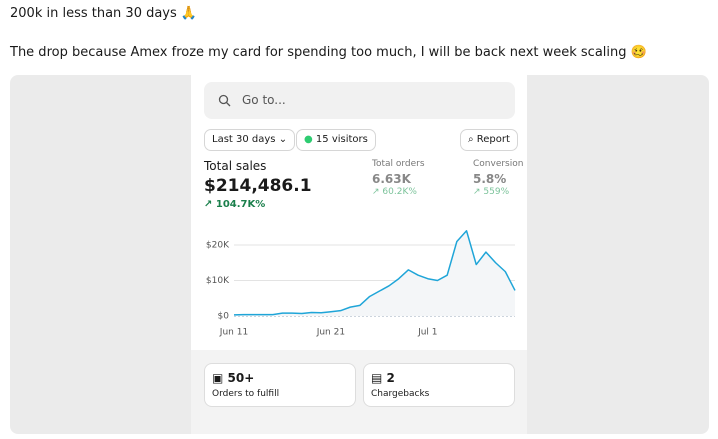 The width and height of the screenshot is (718, 439). I want to click on date-range-button: Last 30 days ⌄, so click(250, 140).